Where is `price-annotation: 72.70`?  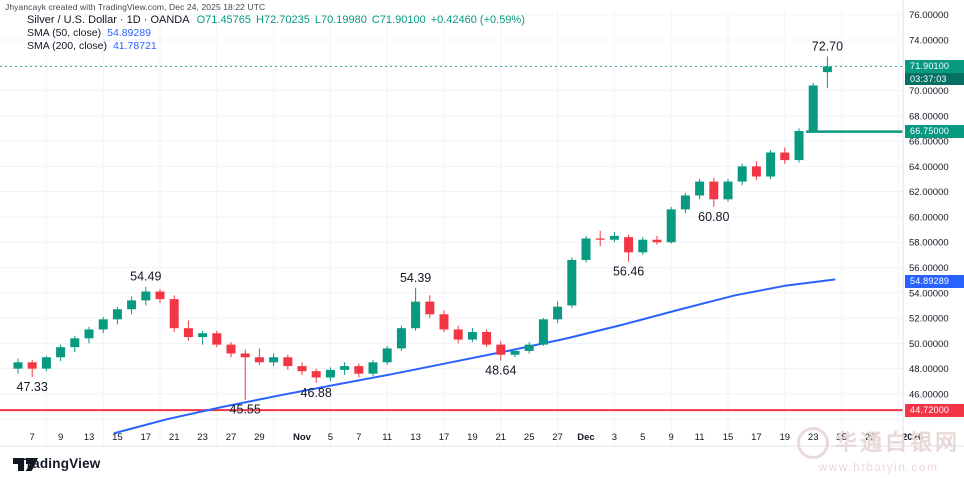
price-annotation: 72.70 is located at coordinates (827, 46).